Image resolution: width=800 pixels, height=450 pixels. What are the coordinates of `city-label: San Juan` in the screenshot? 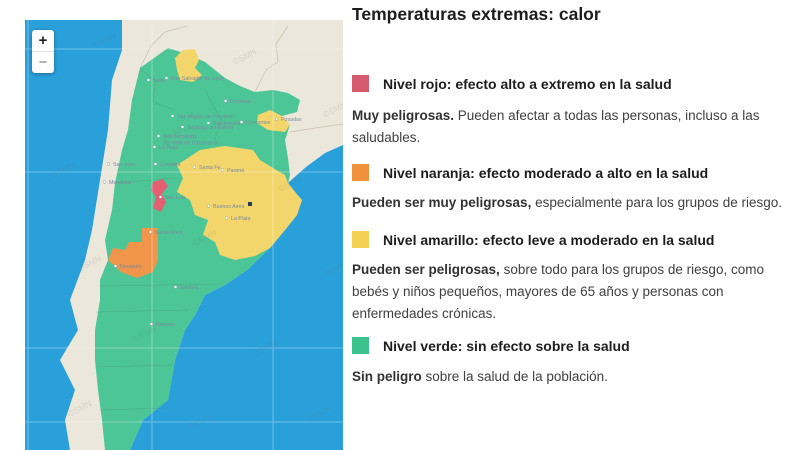 It's located at (124, 165).